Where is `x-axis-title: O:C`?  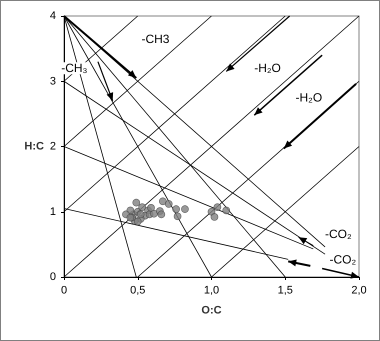
x-axis-title: O:C is located at coordinates (211, 310).